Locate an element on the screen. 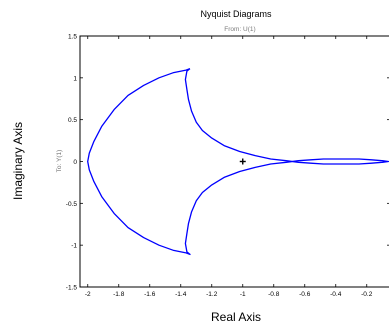 The width and height of the screenshot is (389, 335). y-tick-label: 1.5 is located at coordinates (72, 37).